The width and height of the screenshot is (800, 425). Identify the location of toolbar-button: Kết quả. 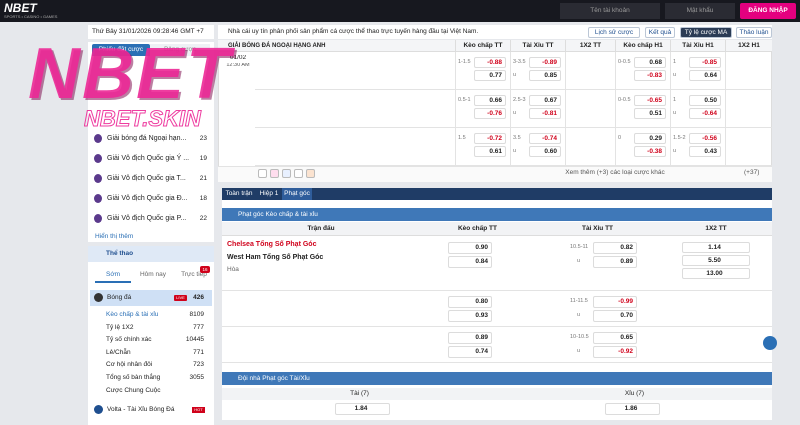
(660, 32).